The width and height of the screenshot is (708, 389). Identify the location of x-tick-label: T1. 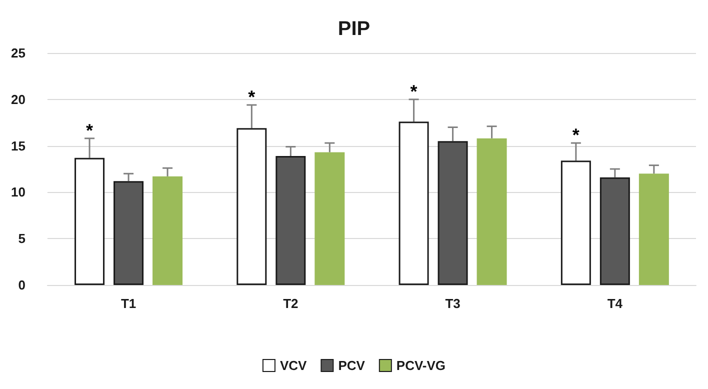
(128, 303).